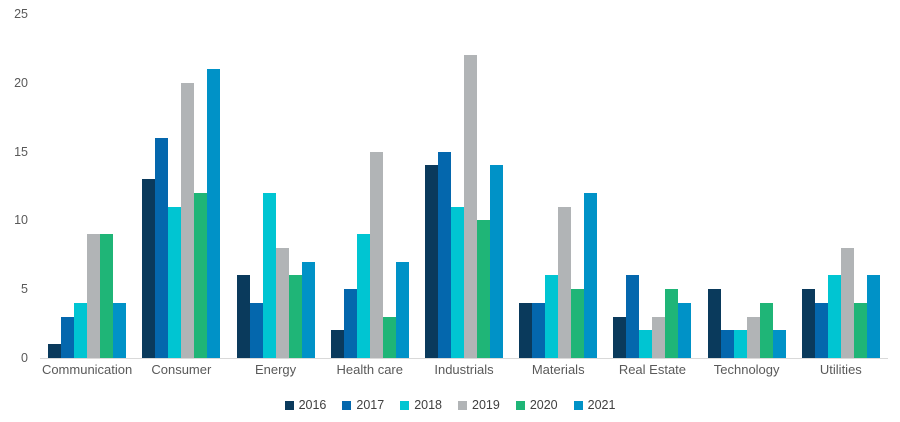  I want to click on bar-2018-technology, so click(740, 344).